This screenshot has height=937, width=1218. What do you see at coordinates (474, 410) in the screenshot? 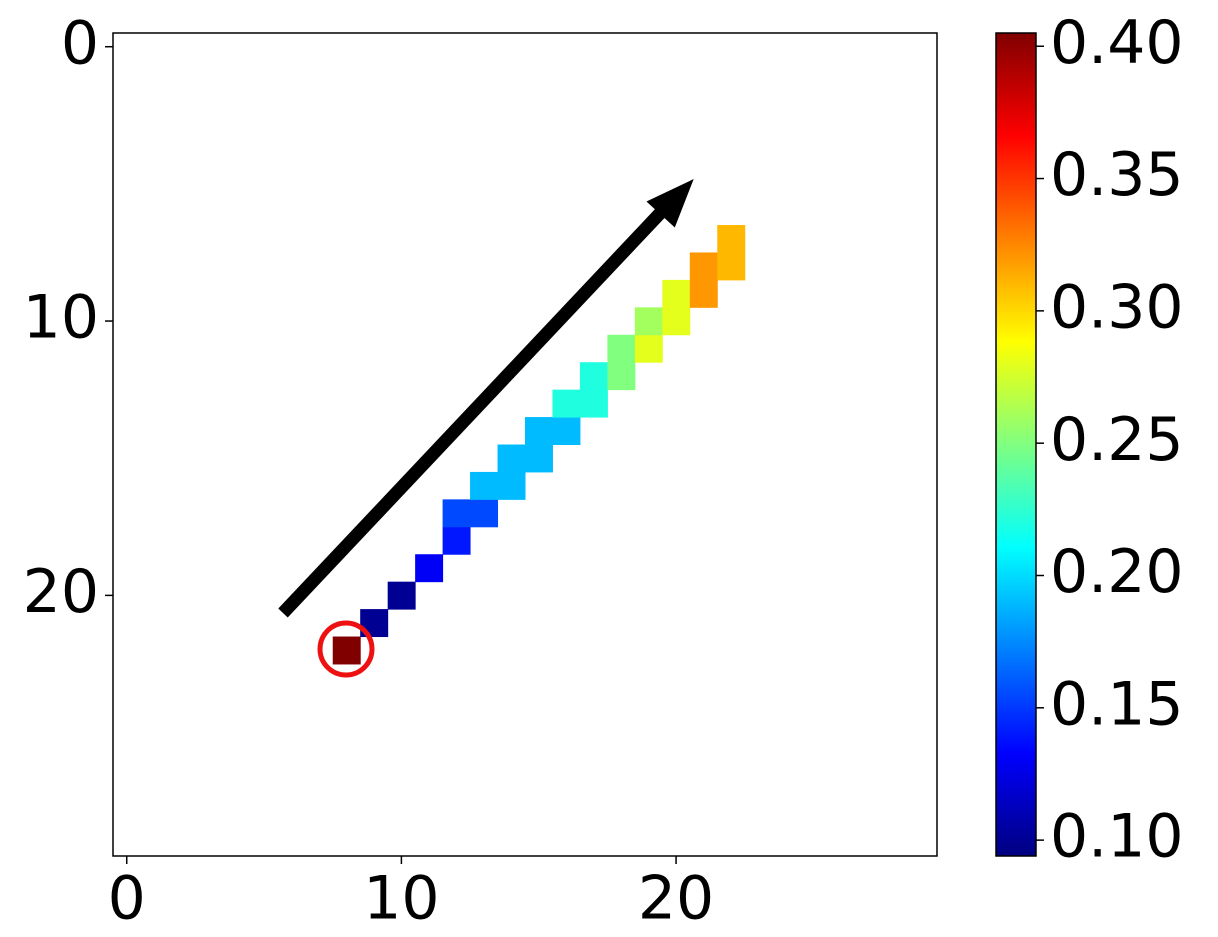
I see `arrow` at bounding box center [474, 410].